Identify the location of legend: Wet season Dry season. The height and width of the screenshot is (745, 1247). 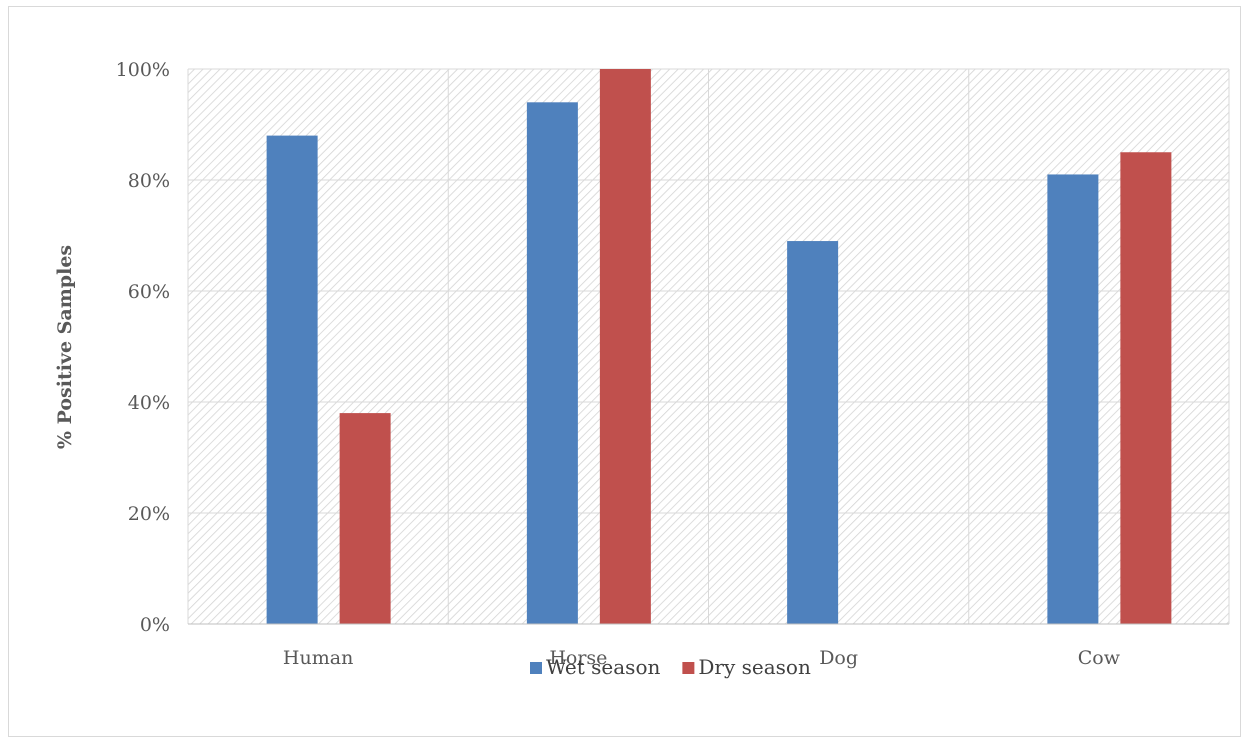
(670, 667).